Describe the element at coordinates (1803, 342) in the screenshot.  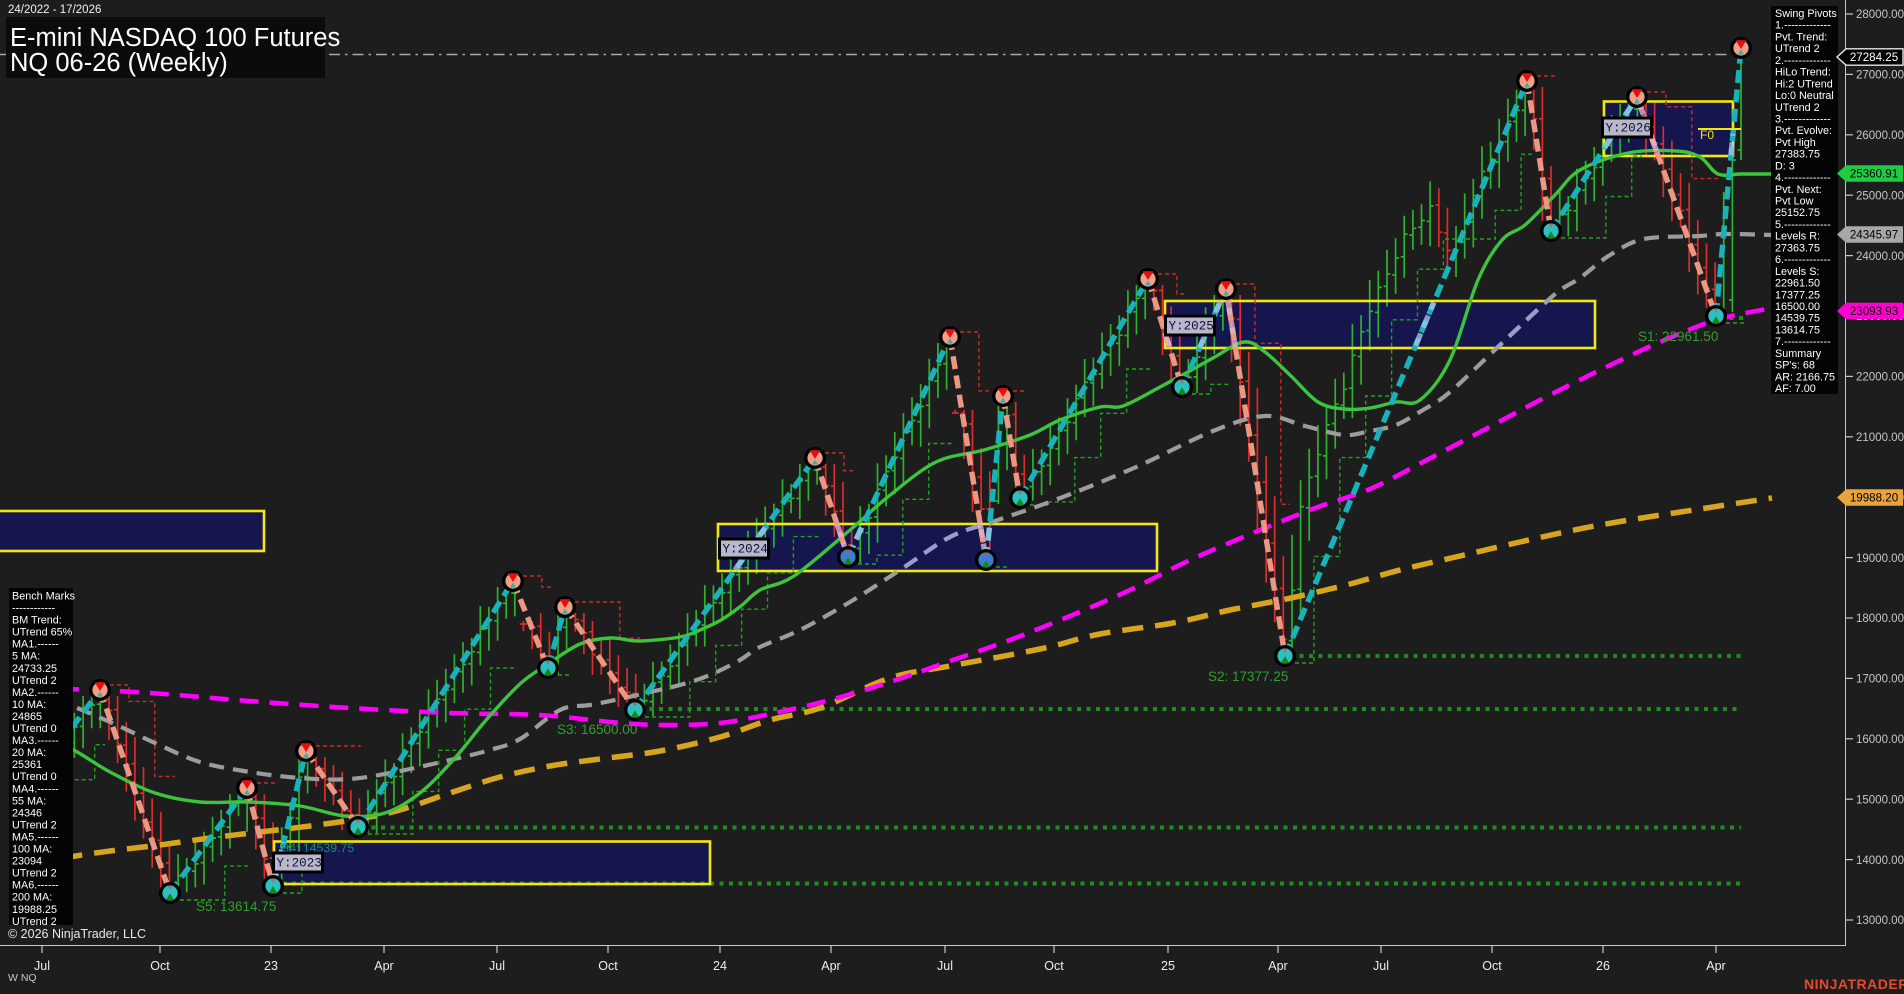
I see `svg-text: 7.-------------` at that location.